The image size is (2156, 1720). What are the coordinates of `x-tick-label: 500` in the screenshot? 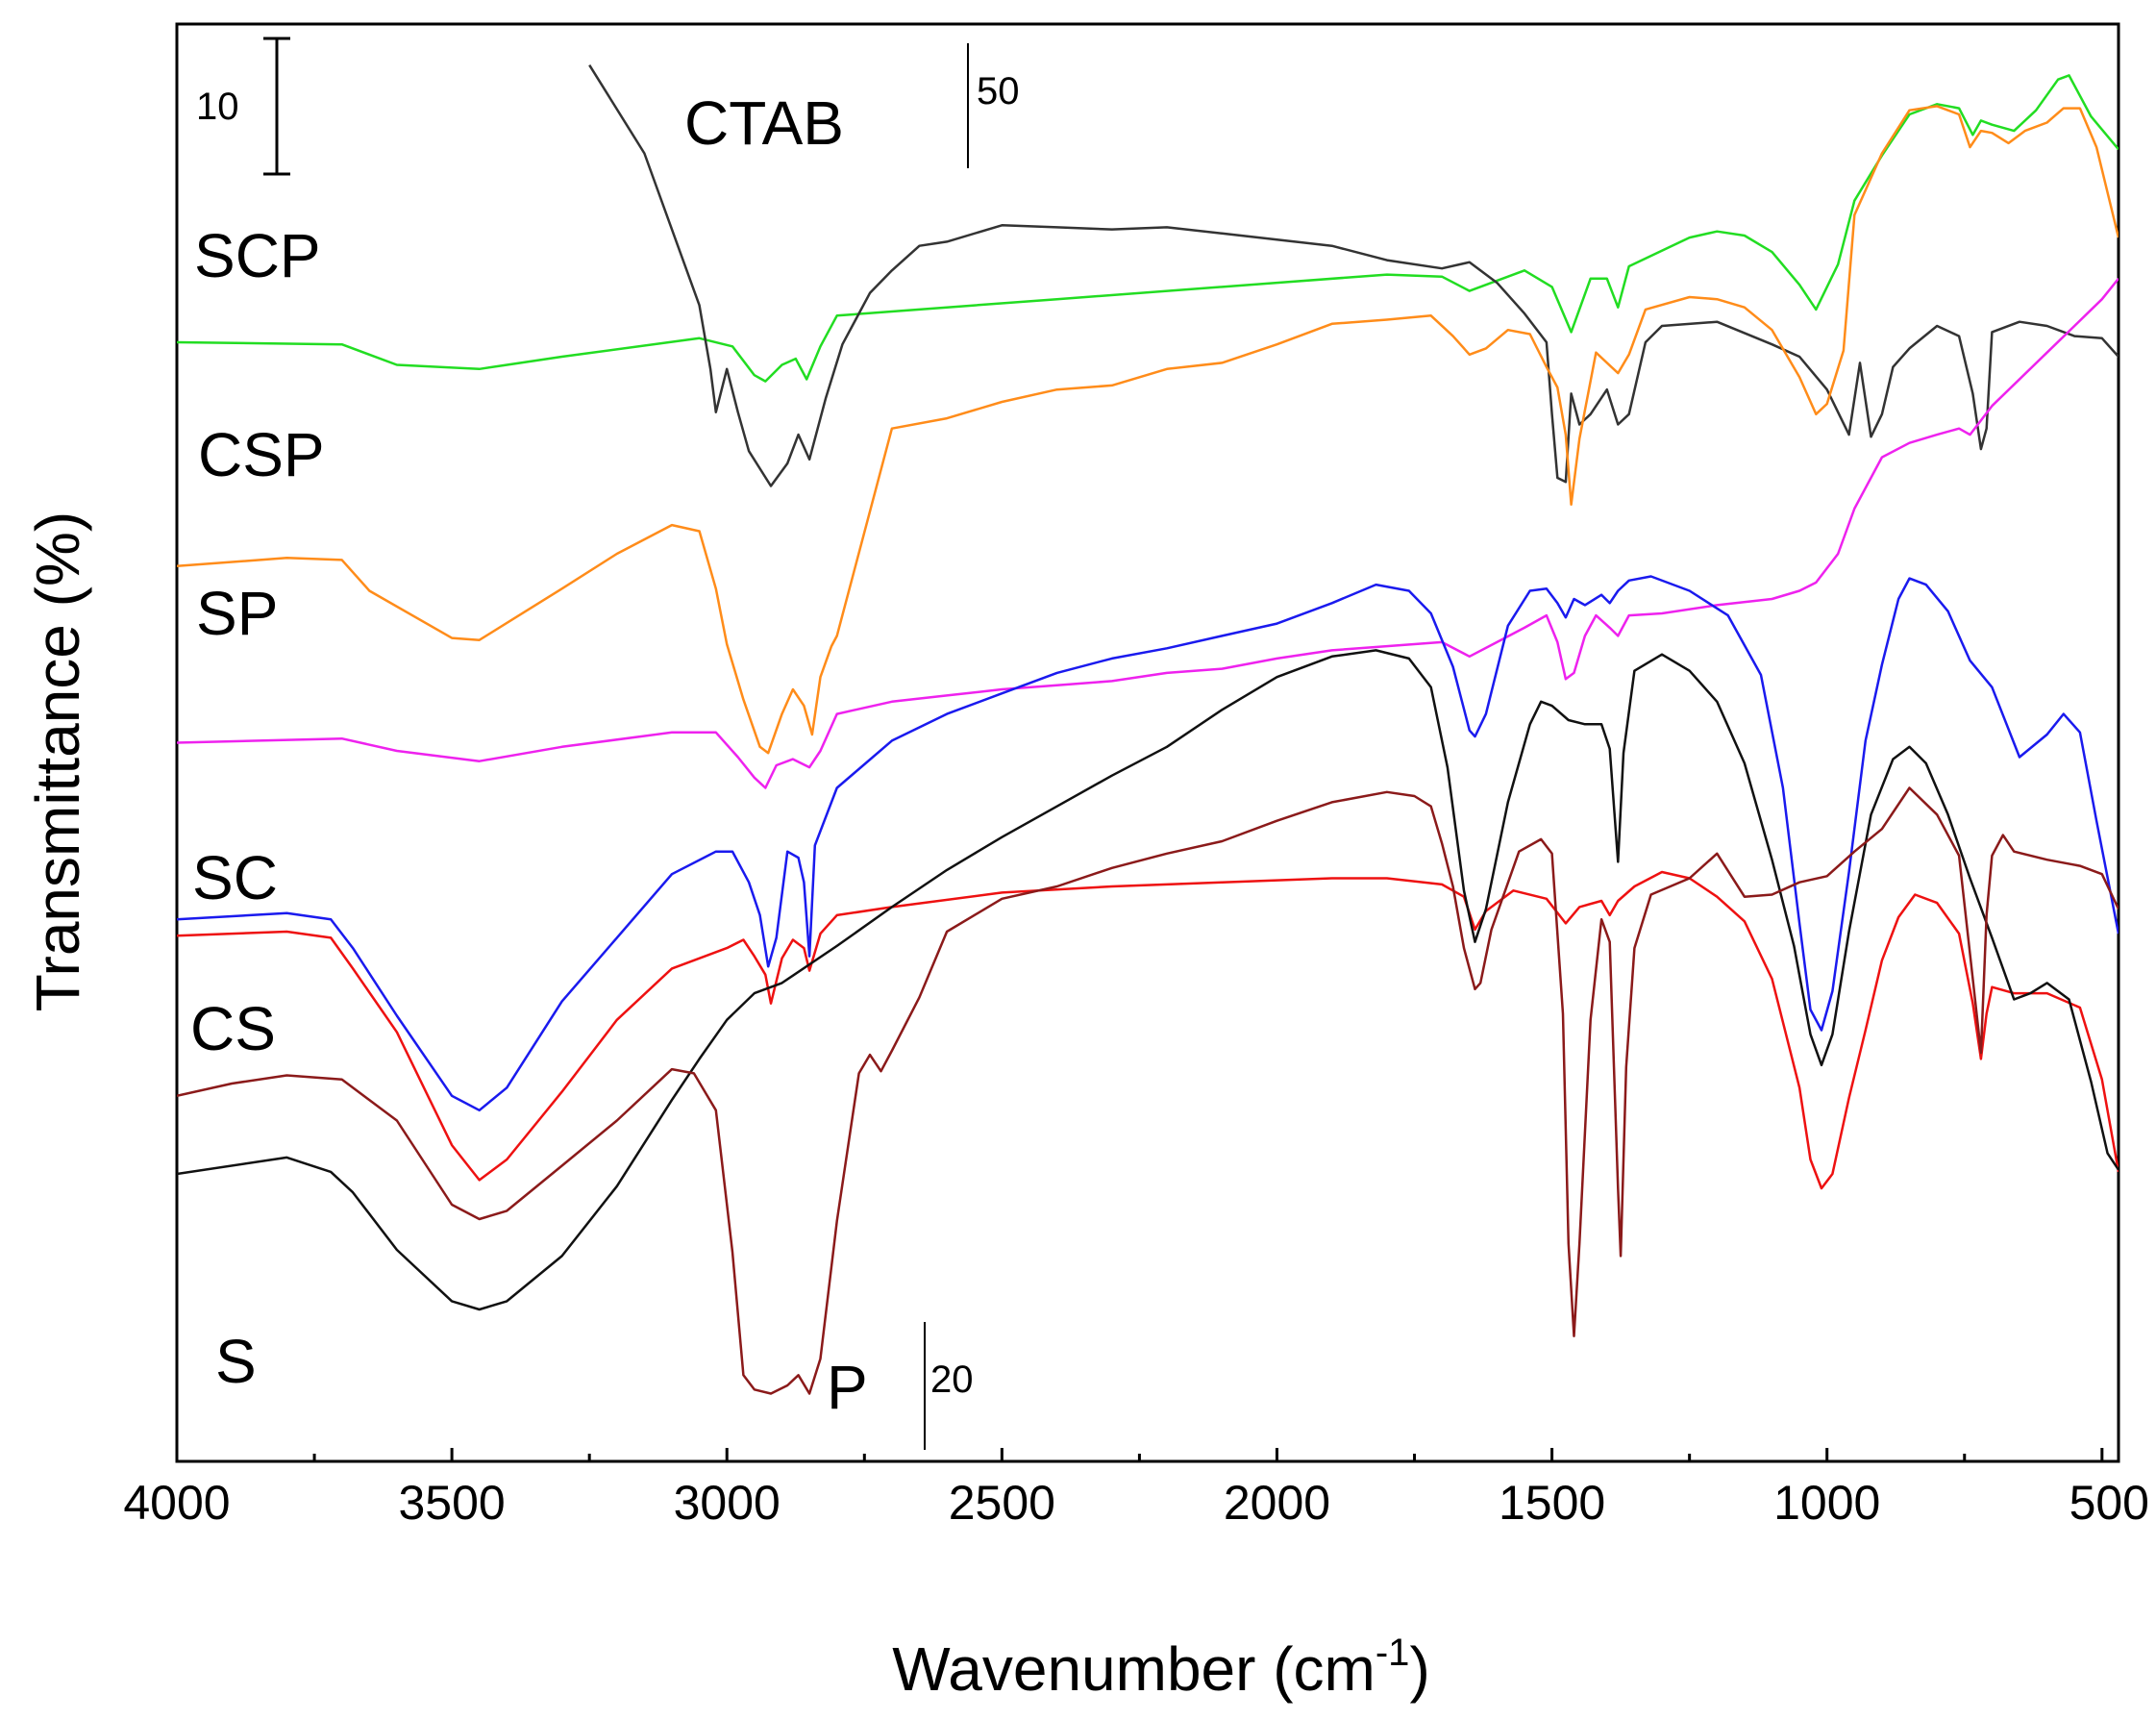 It's located at (2109, 1503).